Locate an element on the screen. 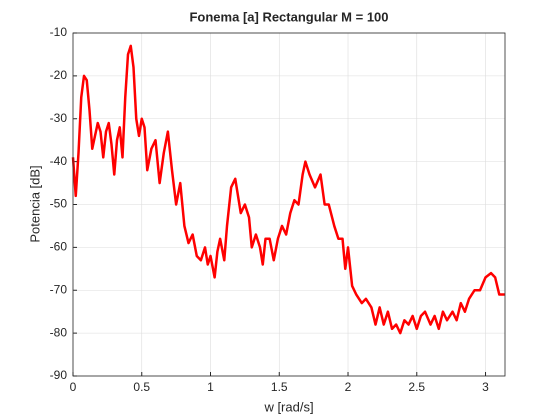 Image resolution: width=560 pixels, height=420 pixels. y-tick-label: -20 is located at coordinates (59, 75).